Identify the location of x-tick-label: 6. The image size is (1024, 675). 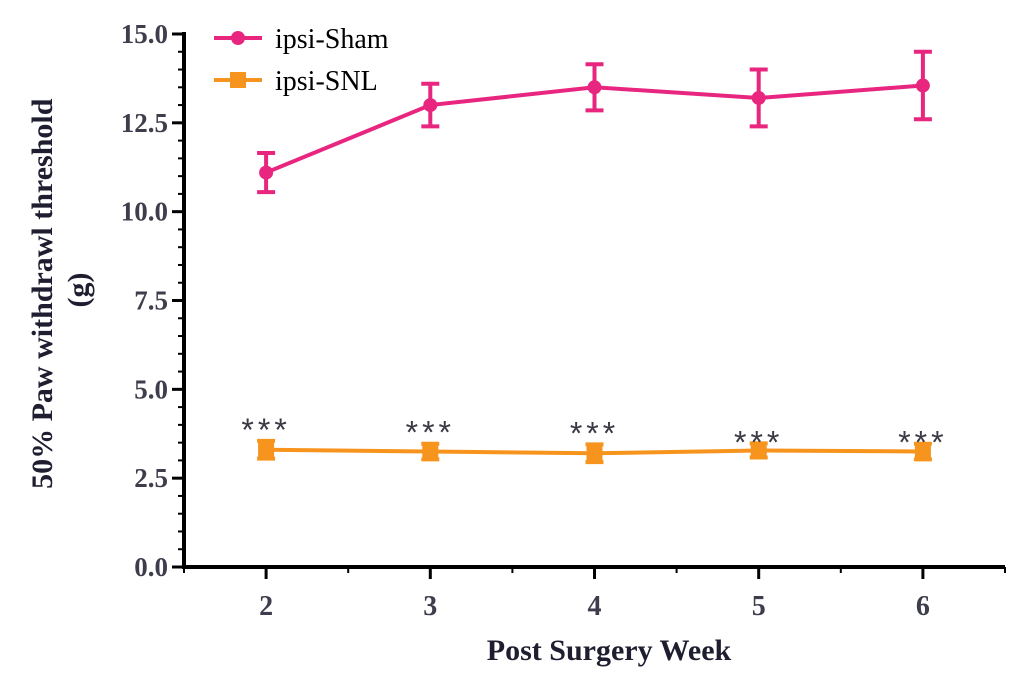
(923, 606).